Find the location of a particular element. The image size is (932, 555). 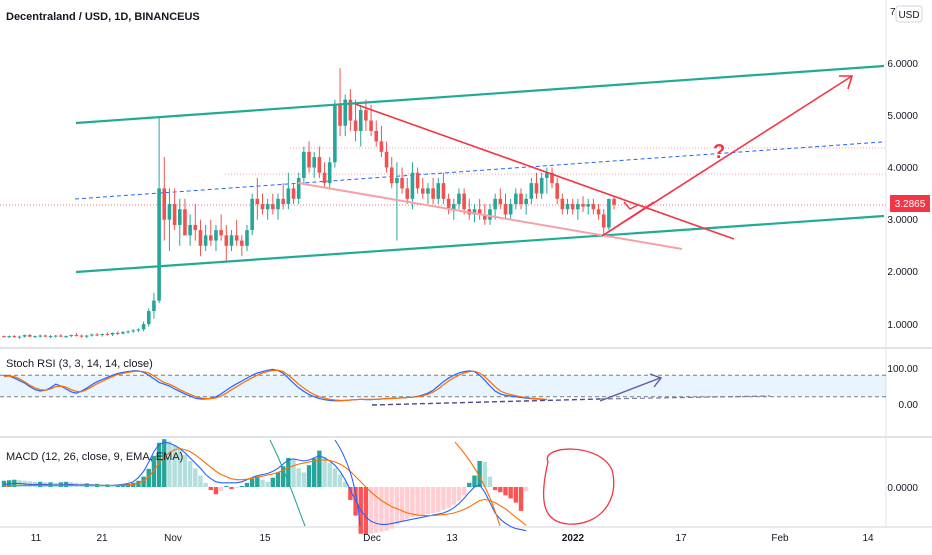

time-tick-label: Feb is located at coordinates (780, 538).